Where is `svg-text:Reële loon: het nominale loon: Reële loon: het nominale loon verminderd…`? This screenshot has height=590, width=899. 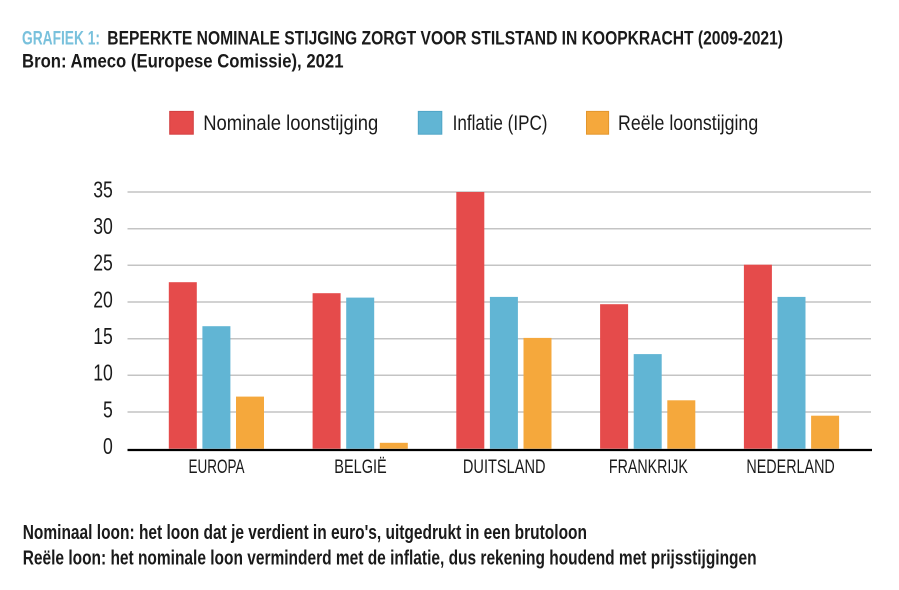
svg-text:Reële loon: het nominale loon: Reële loon: het nominale loon verminderd… is located at coordinates (390, 559).